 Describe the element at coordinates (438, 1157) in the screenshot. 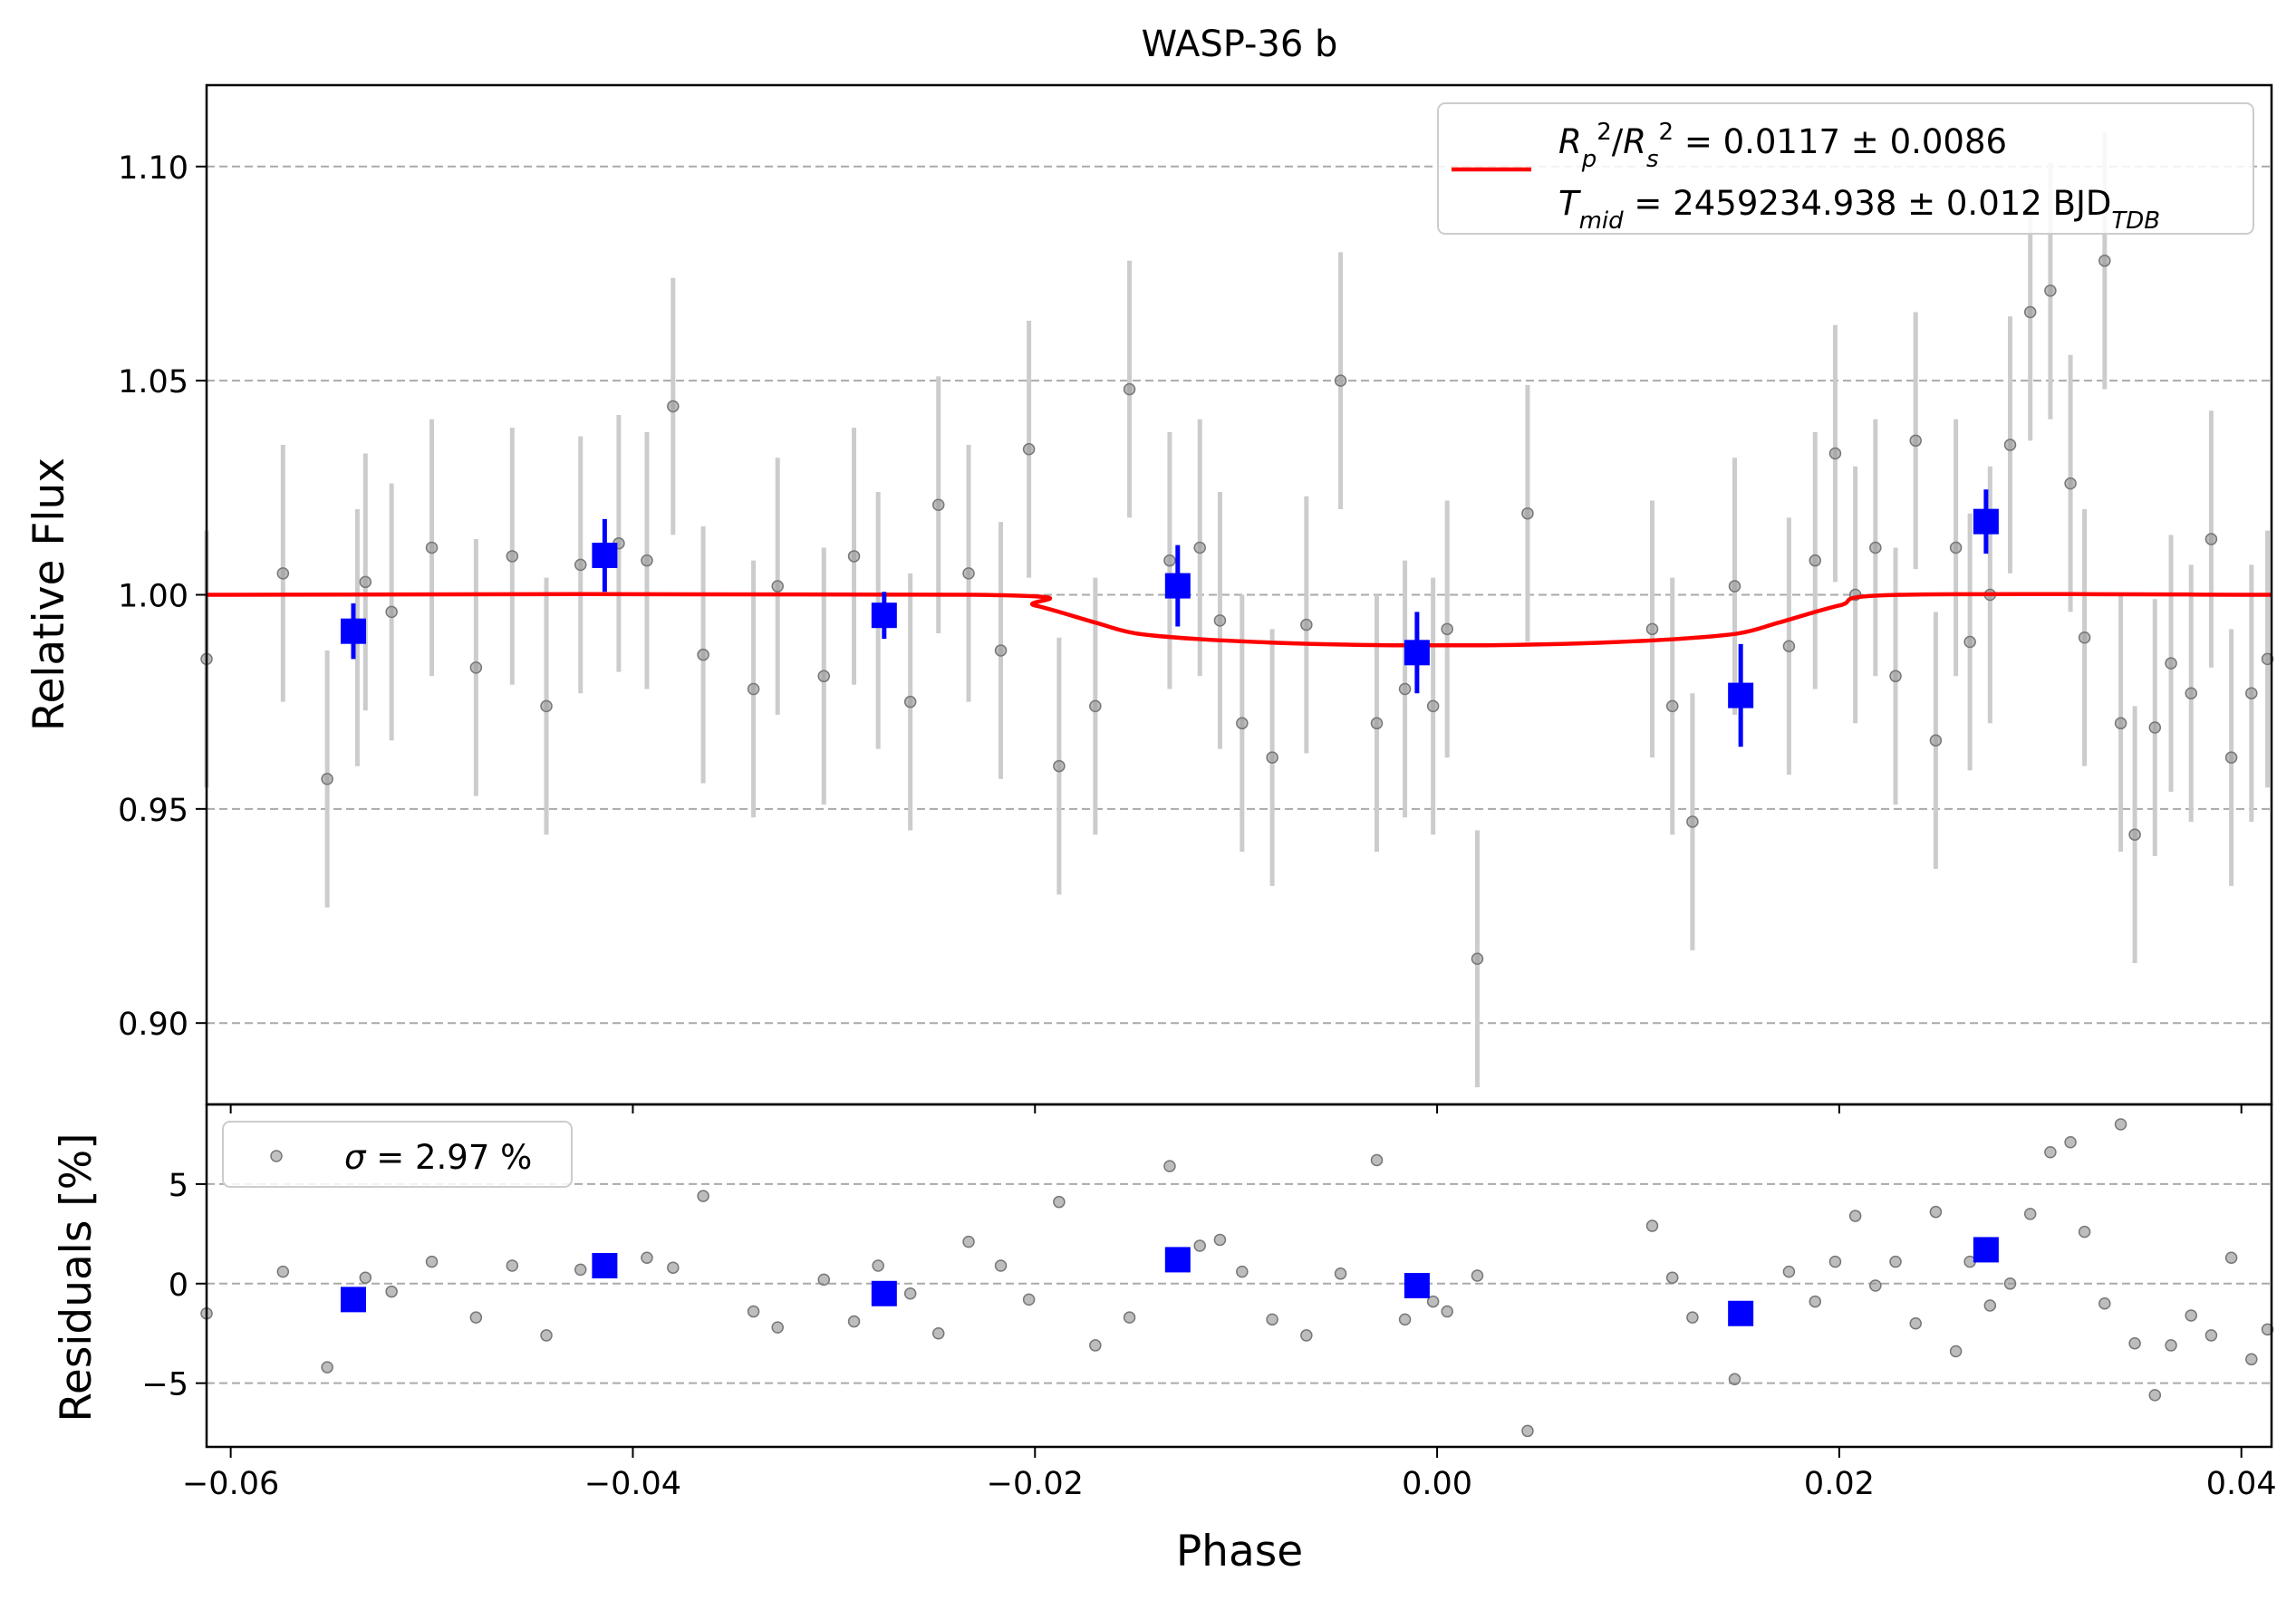

I see `residuals-legend-label: σ = 2.97 %` at that location.